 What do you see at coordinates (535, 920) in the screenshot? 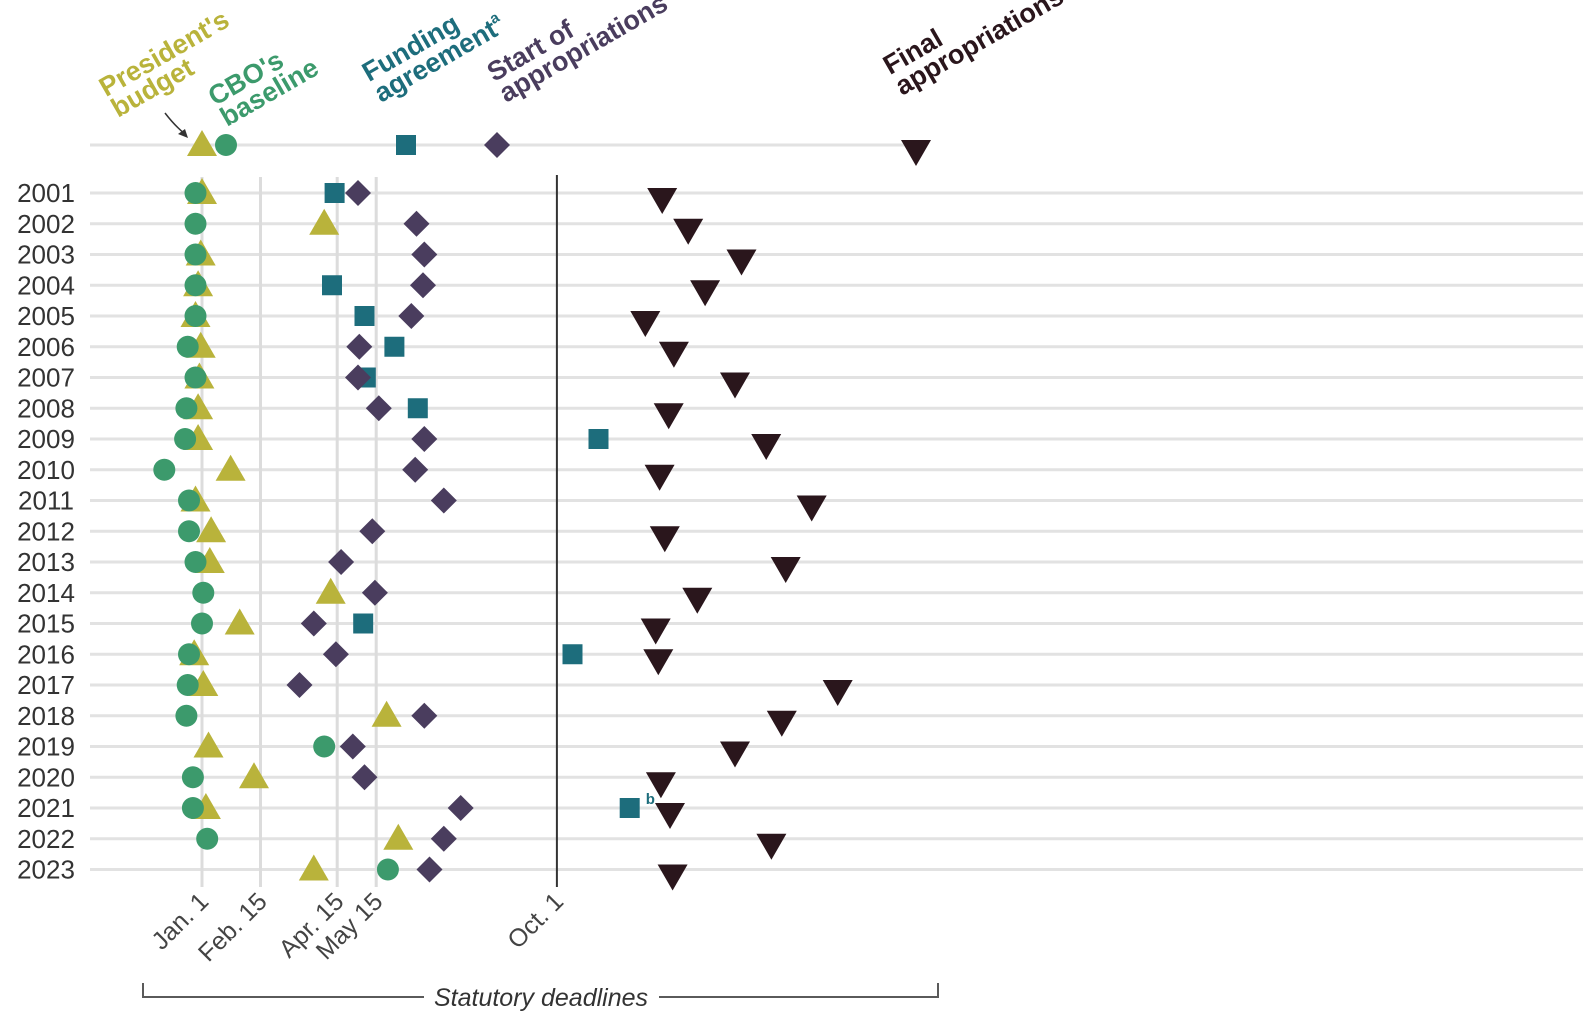
I see `deadline-tick-label: Oct. 1` at bounding box center [535, 920].